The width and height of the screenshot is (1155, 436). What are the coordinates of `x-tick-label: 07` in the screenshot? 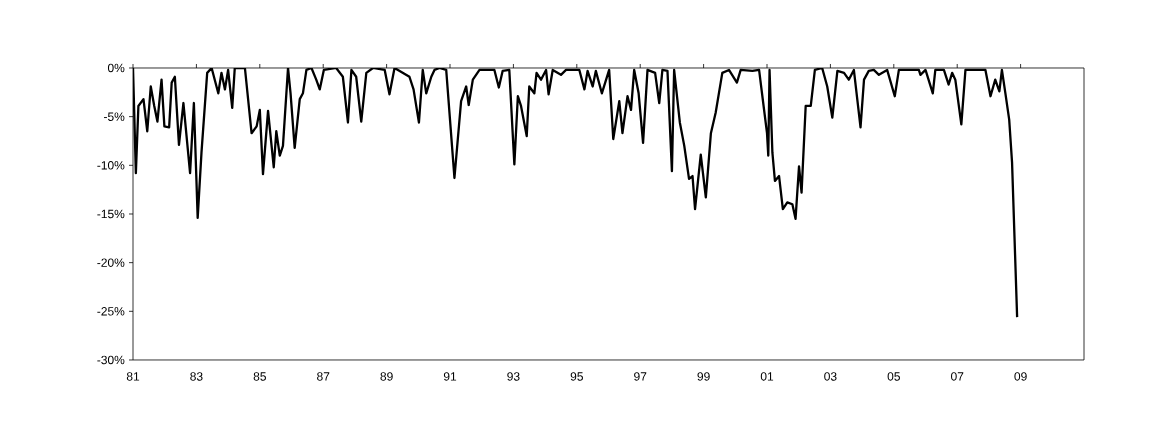 It's located at (957, 376).